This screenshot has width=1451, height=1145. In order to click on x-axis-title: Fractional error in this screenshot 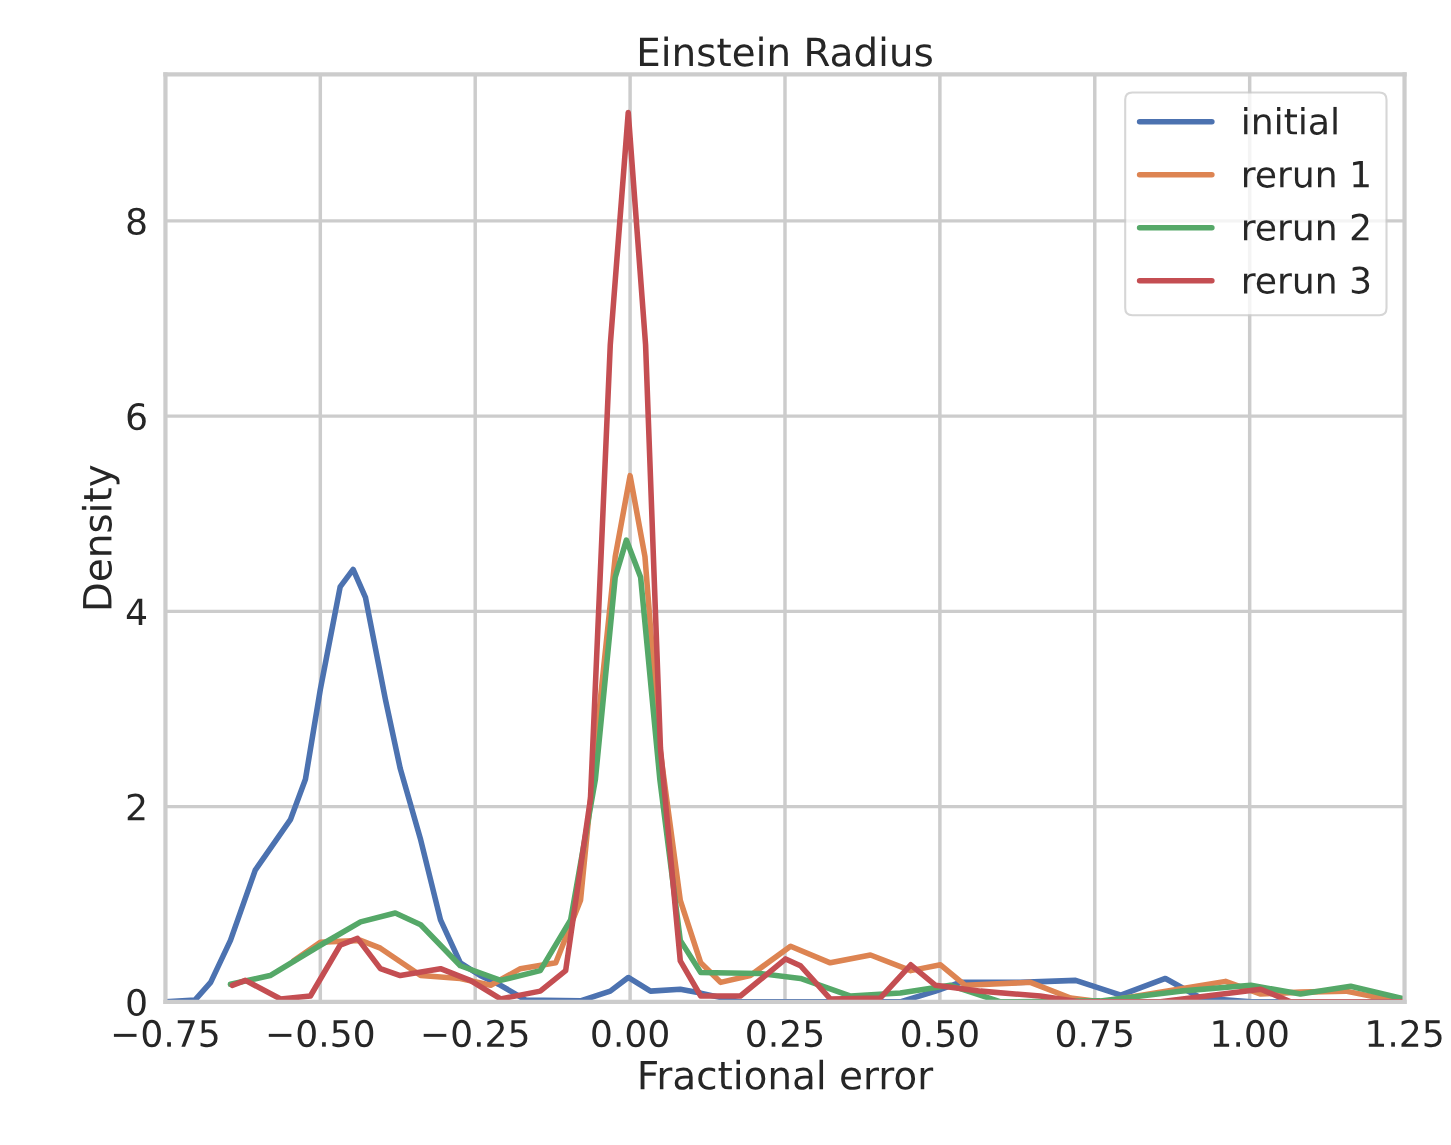, I will do `click(787, 1074)`.